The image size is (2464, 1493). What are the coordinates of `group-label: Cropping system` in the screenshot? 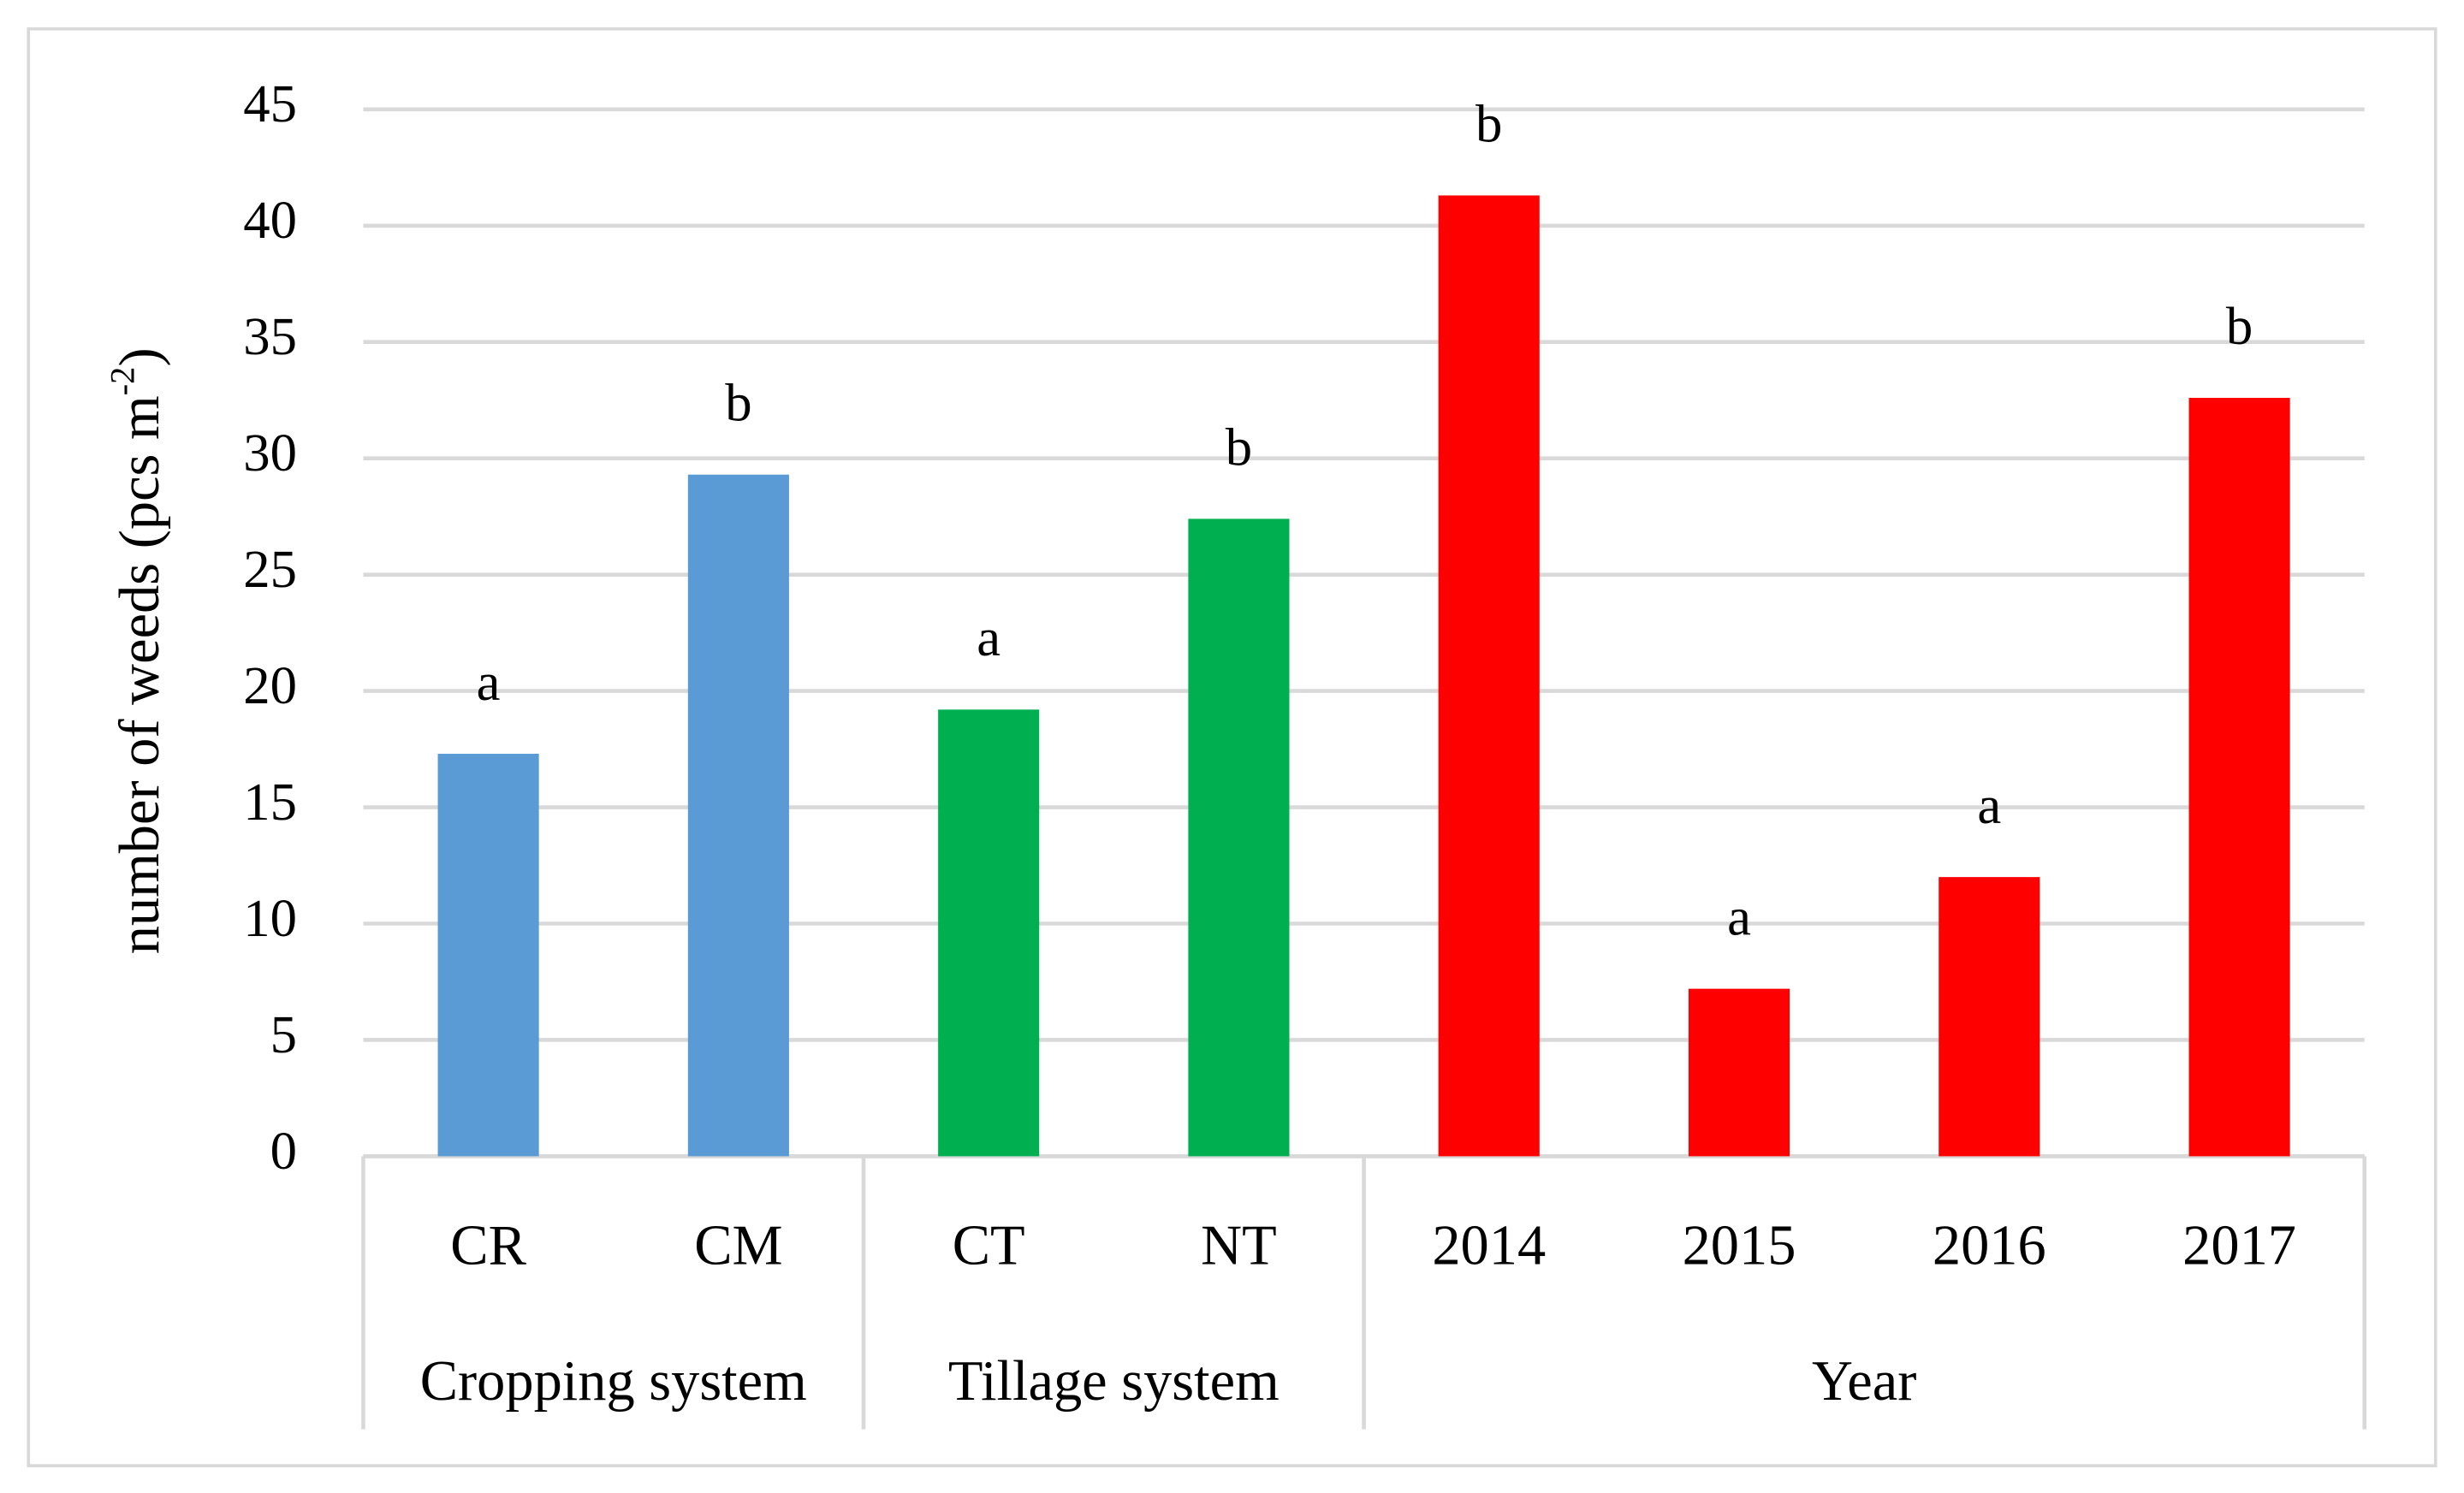 It's located at (613, 1381).